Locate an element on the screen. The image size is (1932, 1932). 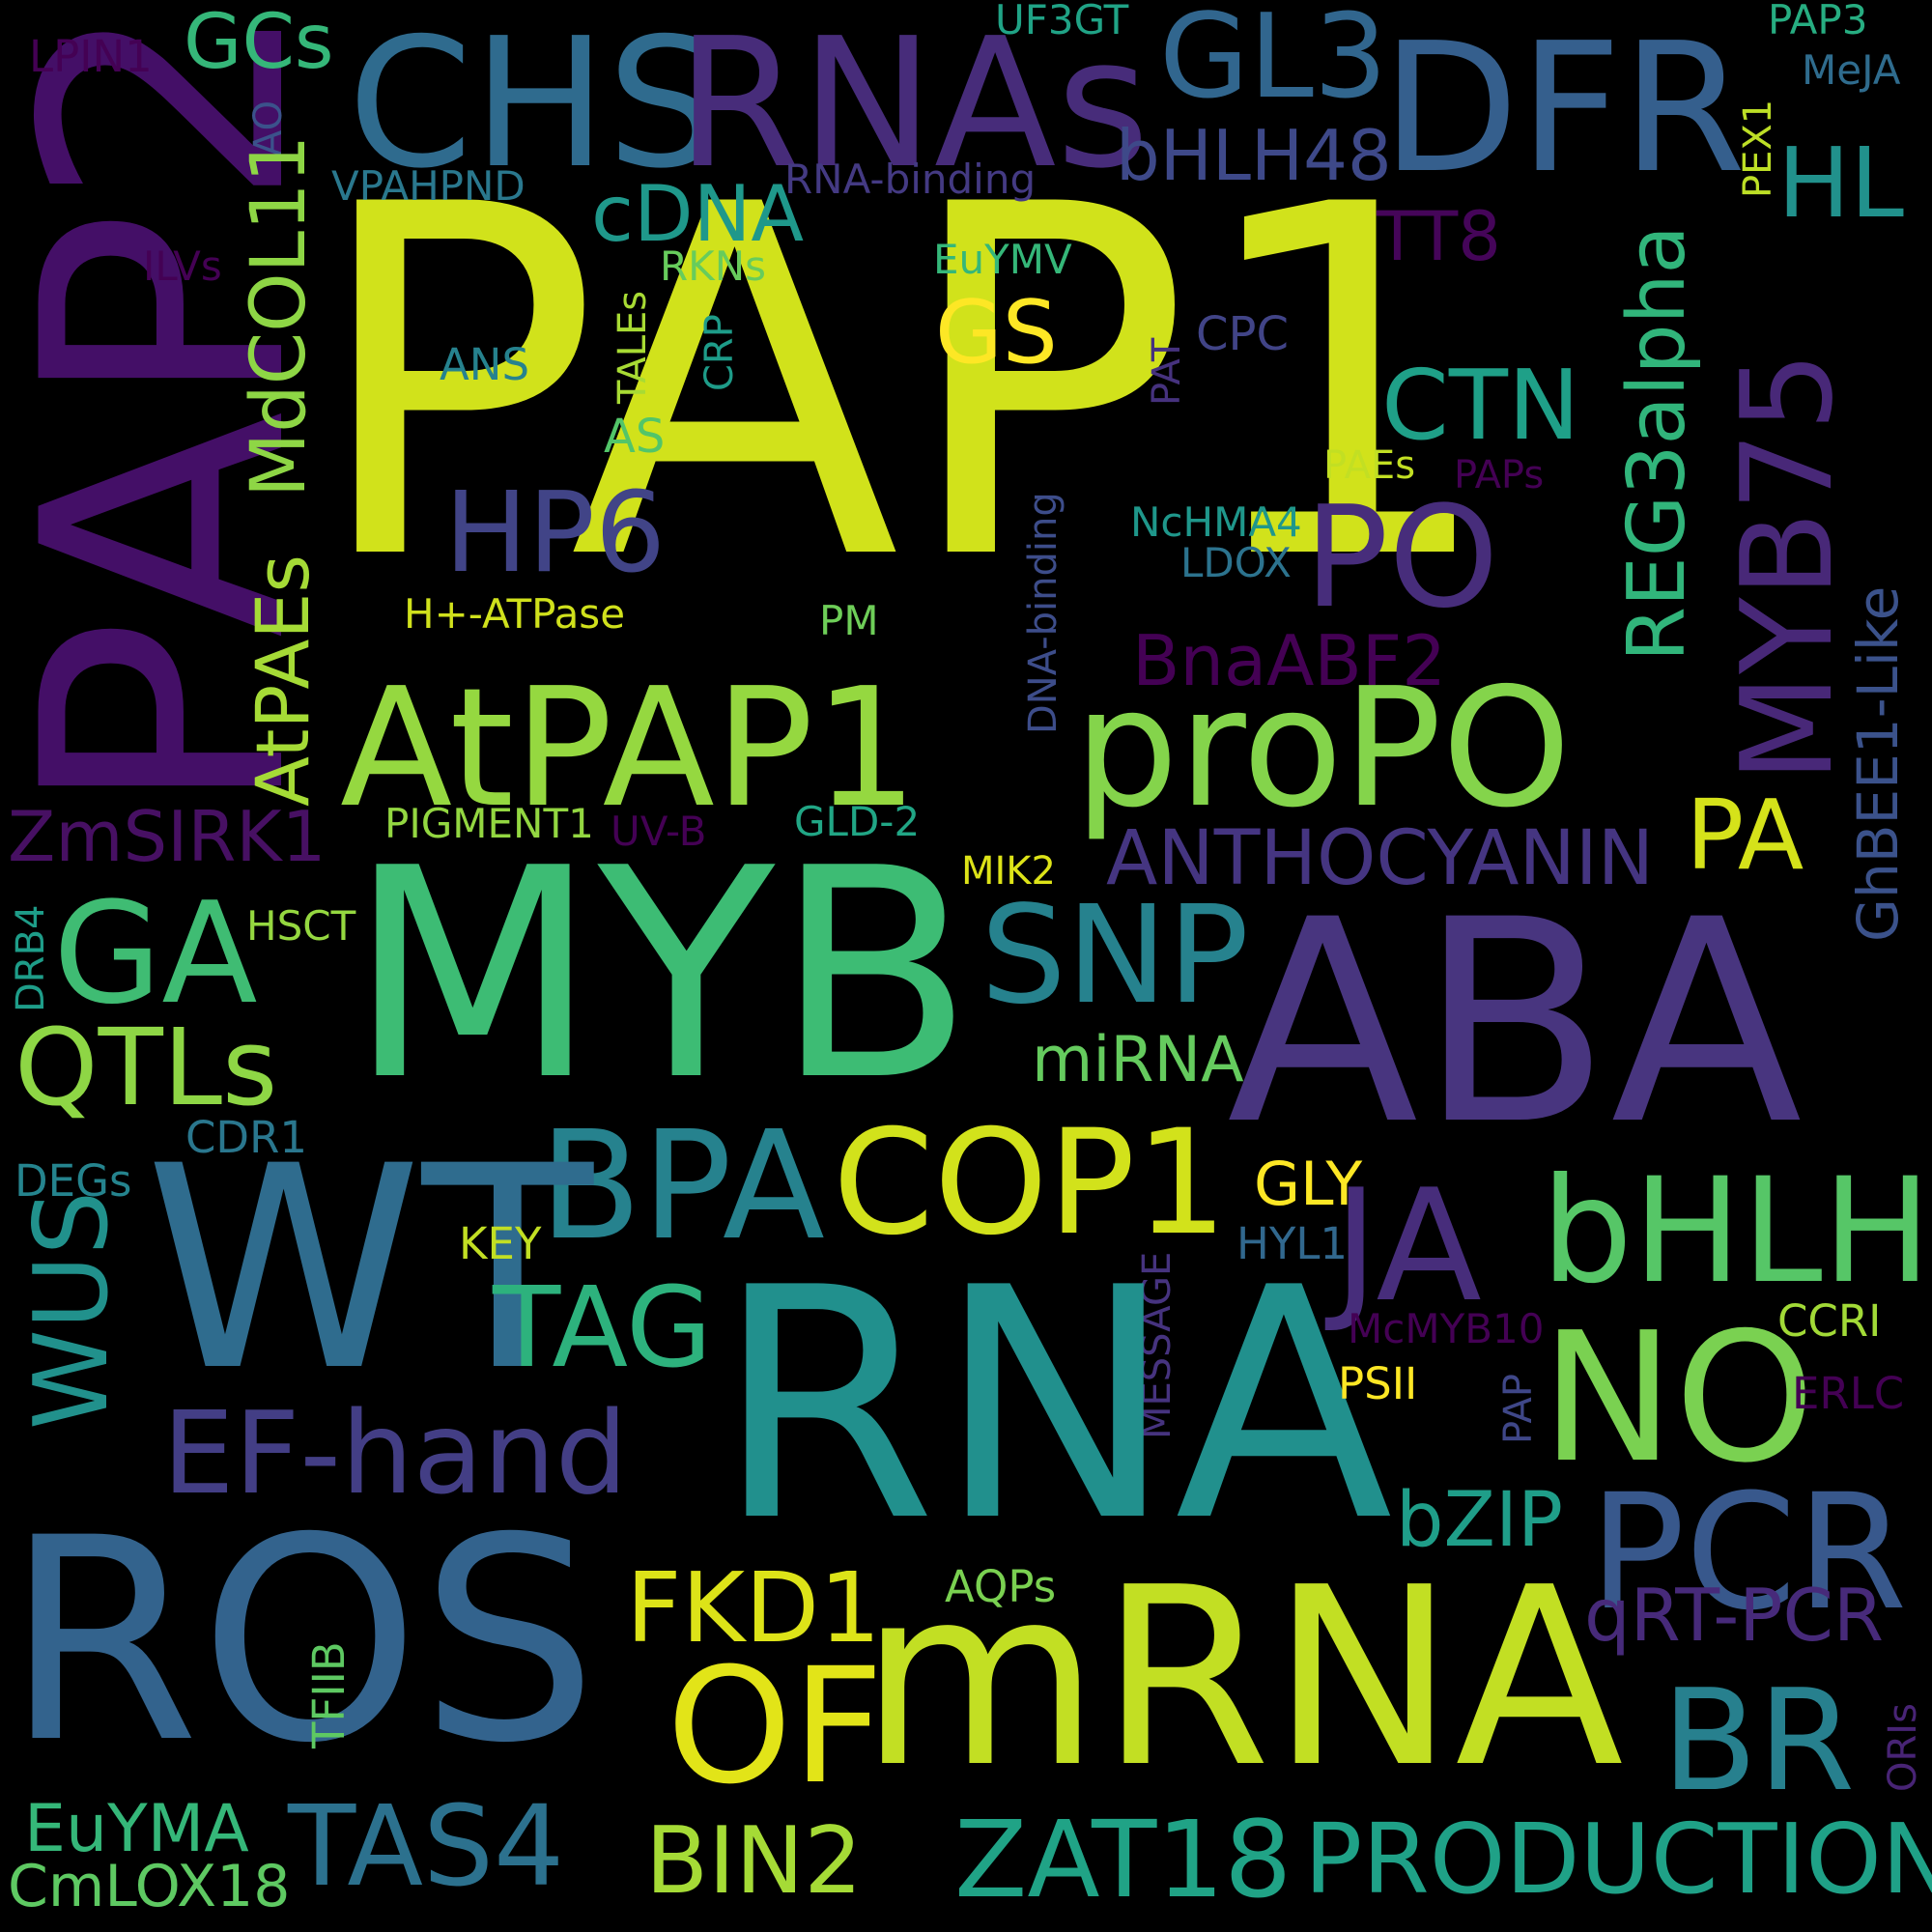
word-tas4: TAS4 is located at coordinates (426, 1847).